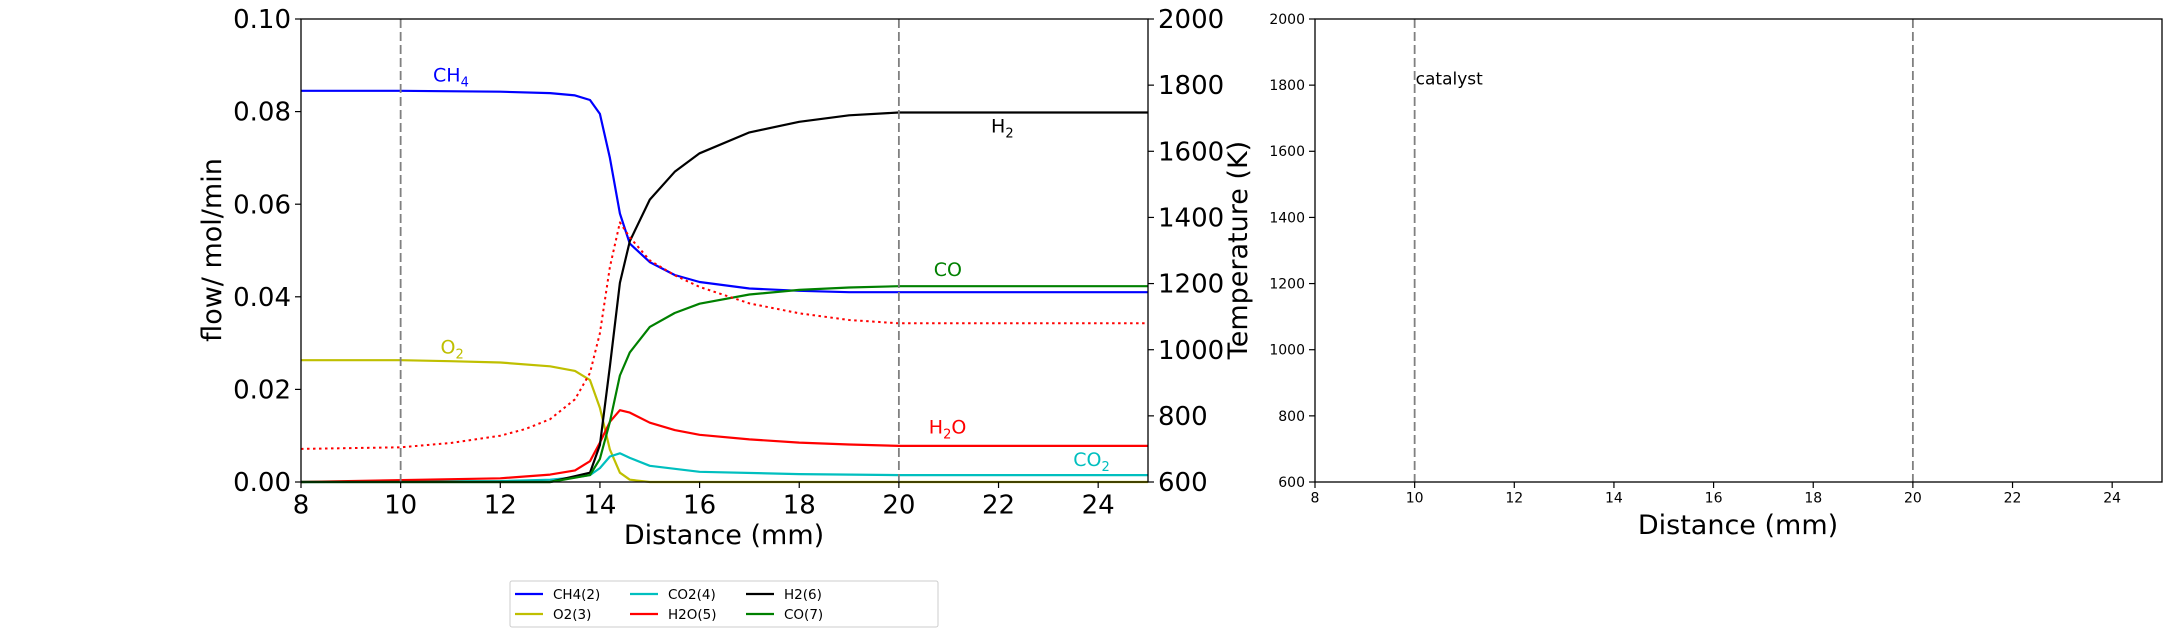  What do you see at coordinates (572, 615) in the screenshot?
I see `legend-label-o2-3: O2(3)` at bounding box center [572, 615].